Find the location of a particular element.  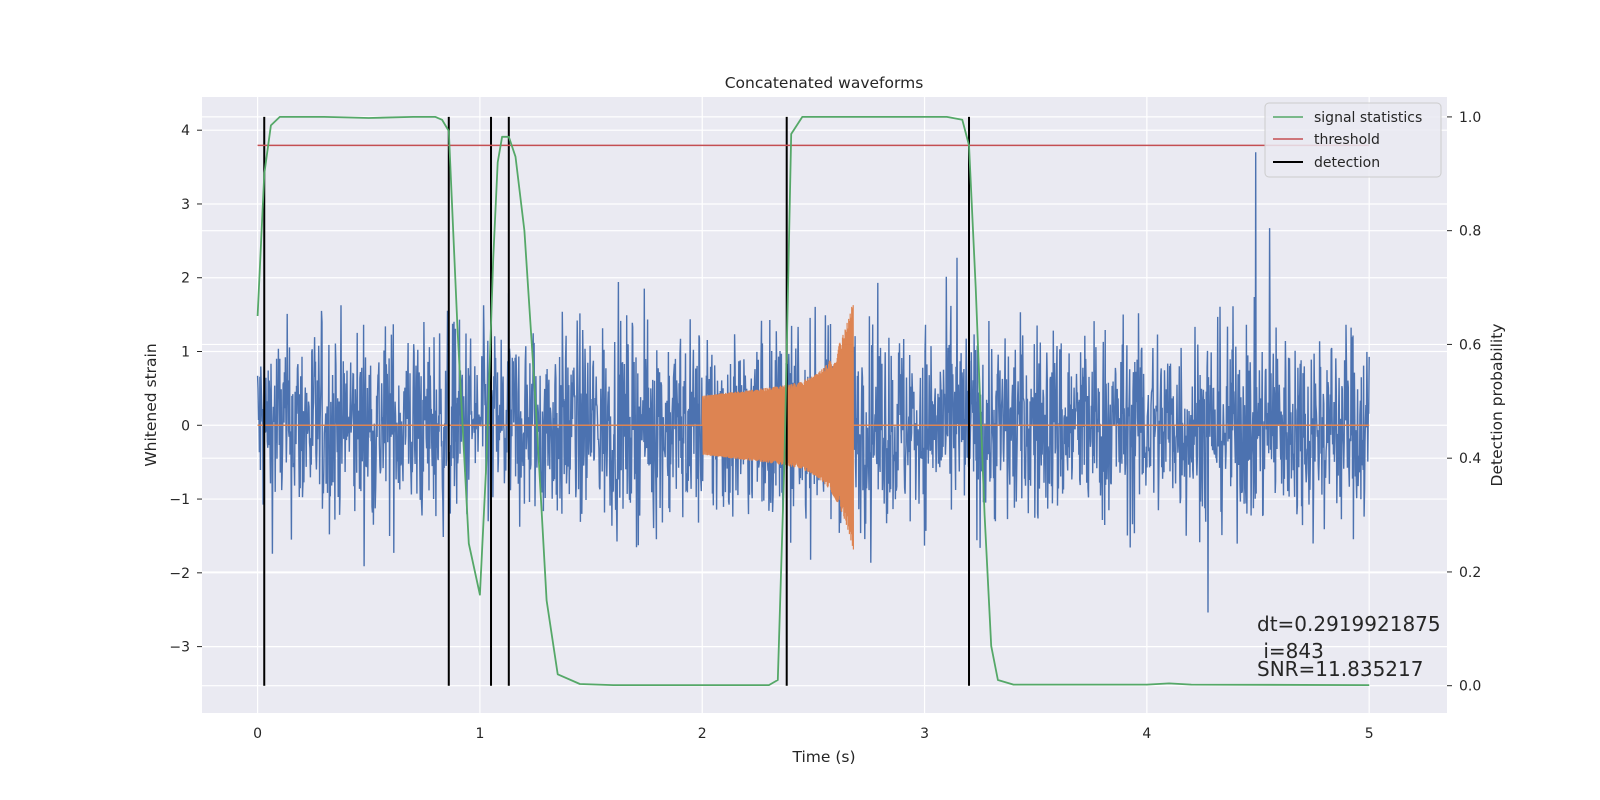

y2-axis-title: Detection probability is located at coordinates (1497, 405).